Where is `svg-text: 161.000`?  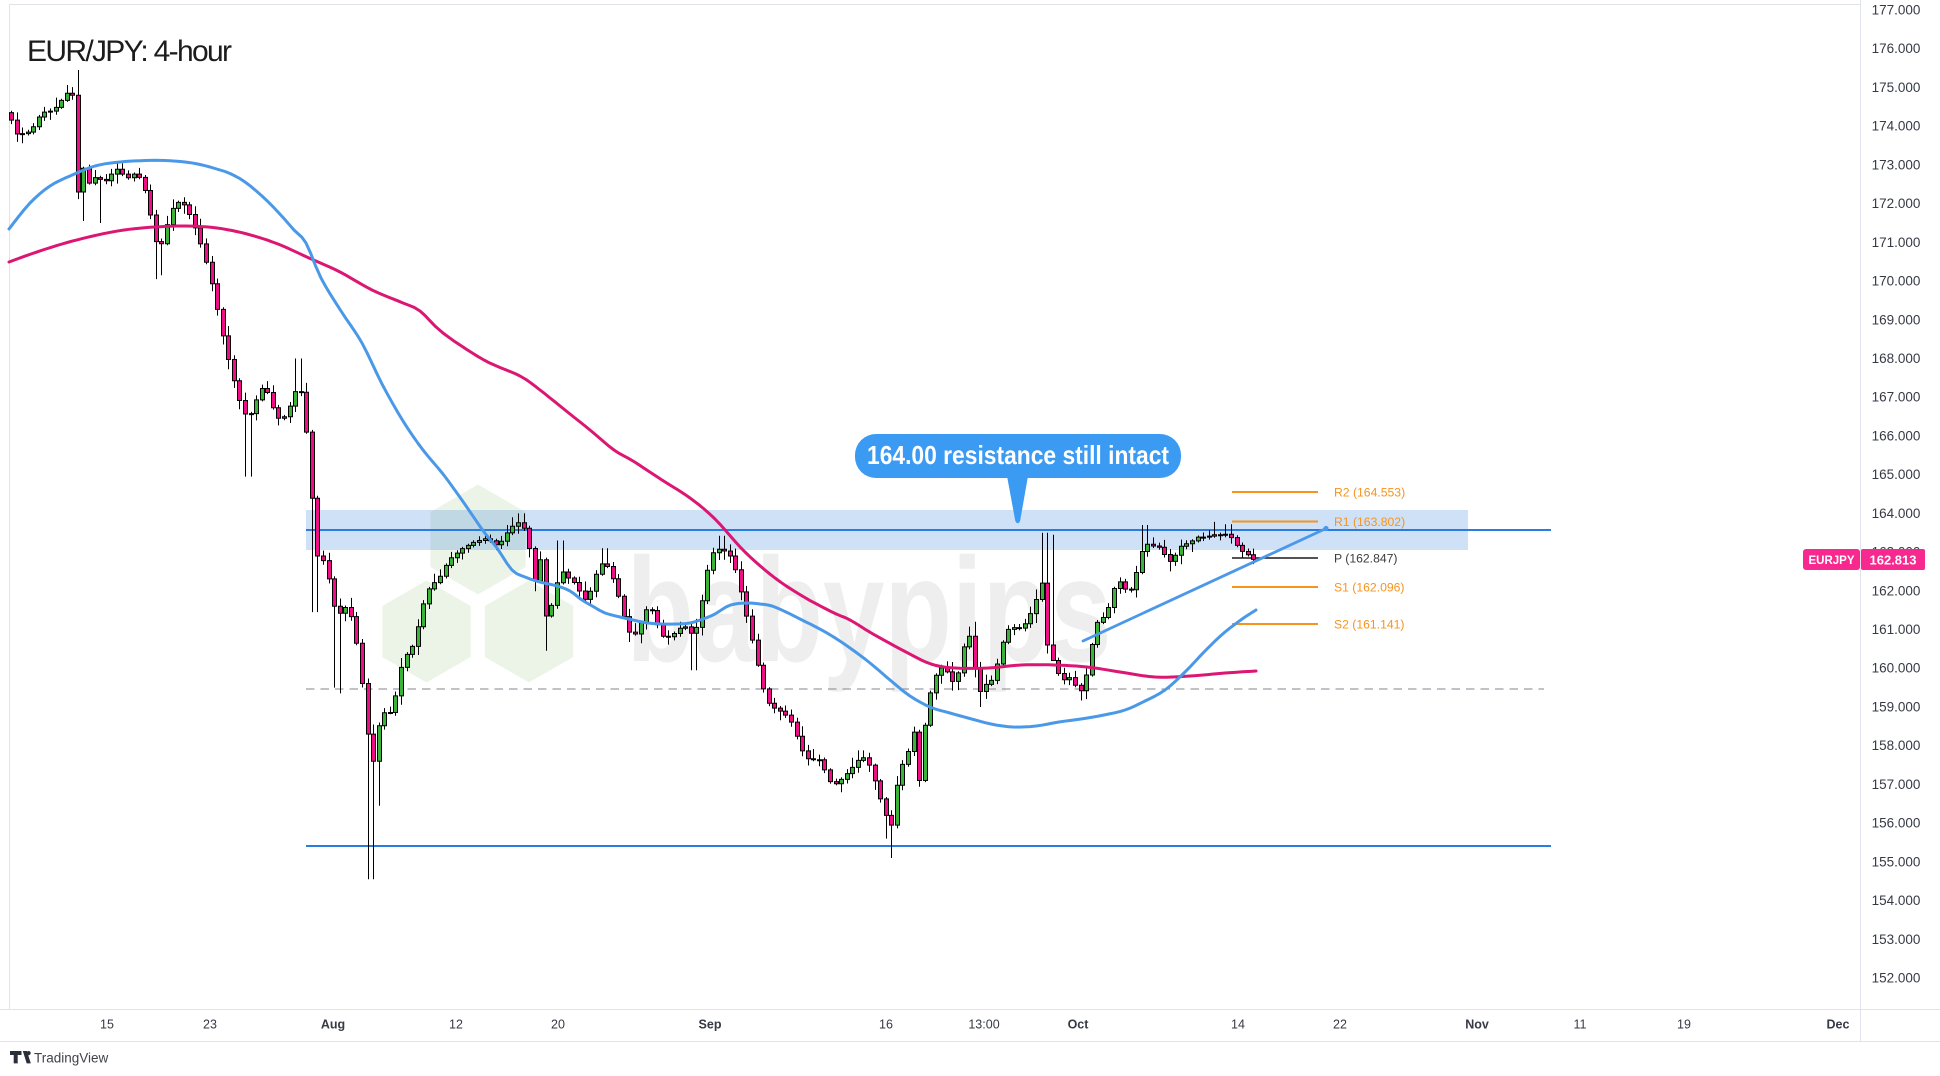
svg-text: 161.000 is located at coordinates (1896, 629).